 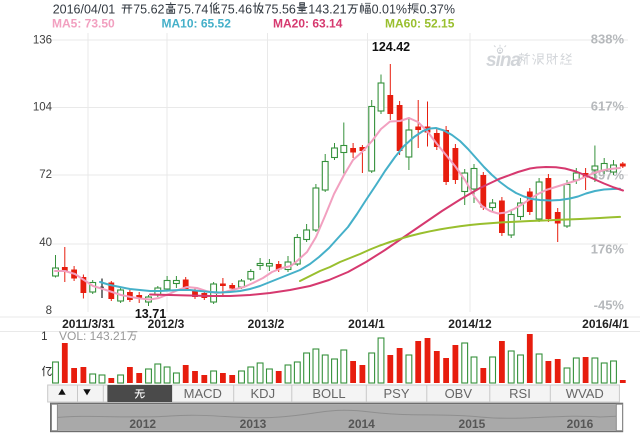 What do you see at coordinates (148, 9) in the screenshot?
I see `svg-text: 75.62` at bounding box center [148, 9].